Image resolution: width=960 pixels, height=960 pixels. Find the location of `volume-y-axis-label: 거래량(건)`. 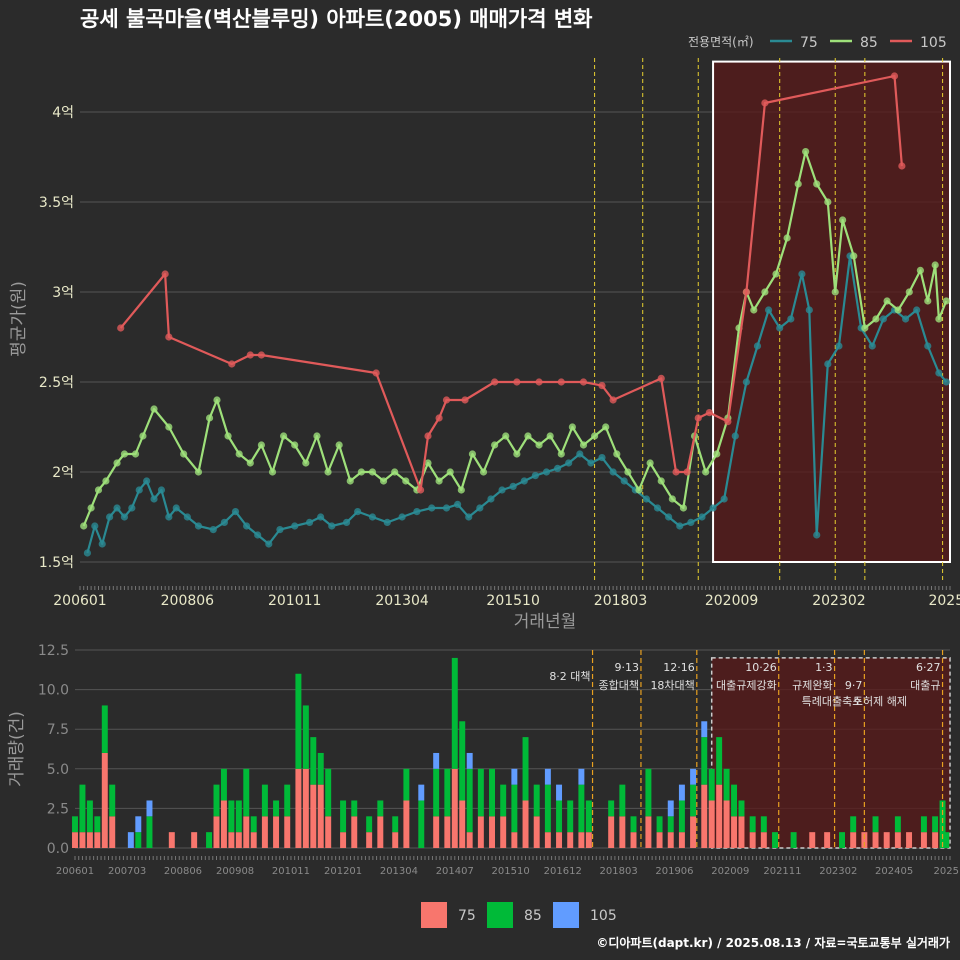

volume-y-axis-label: 거래량(건) is located at coordinates (17, 749).